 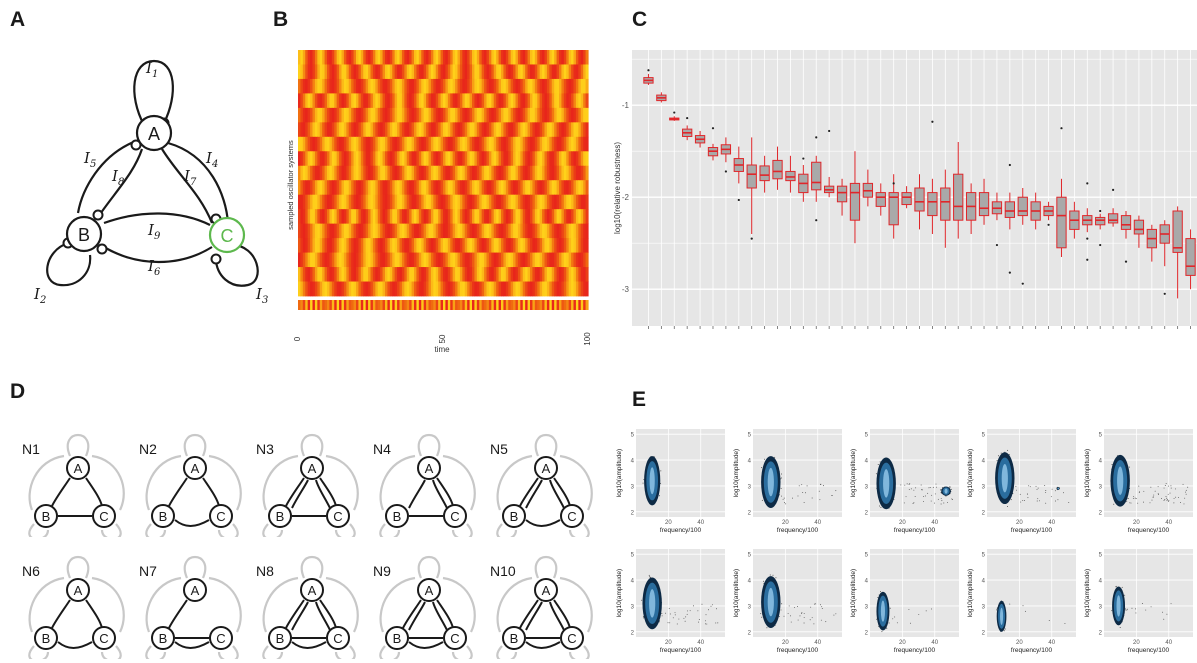 I want to click on network-node-label: A, so click(x=78, y=468).